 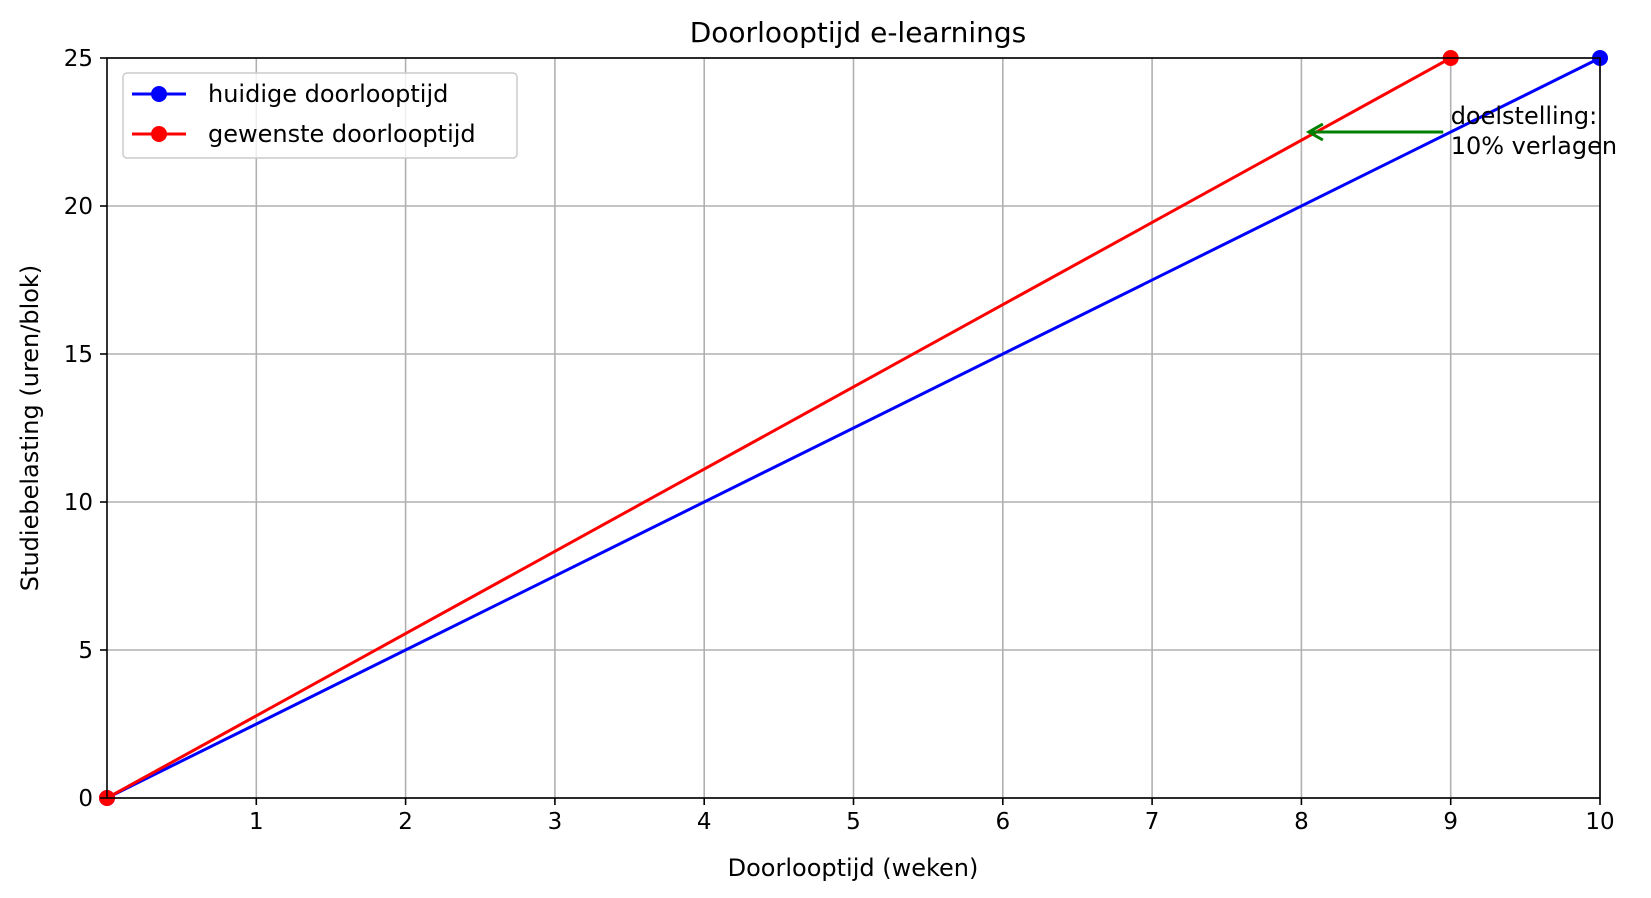 I want to click on x-tick-label-8: 8, so click(x=1301, y=822).